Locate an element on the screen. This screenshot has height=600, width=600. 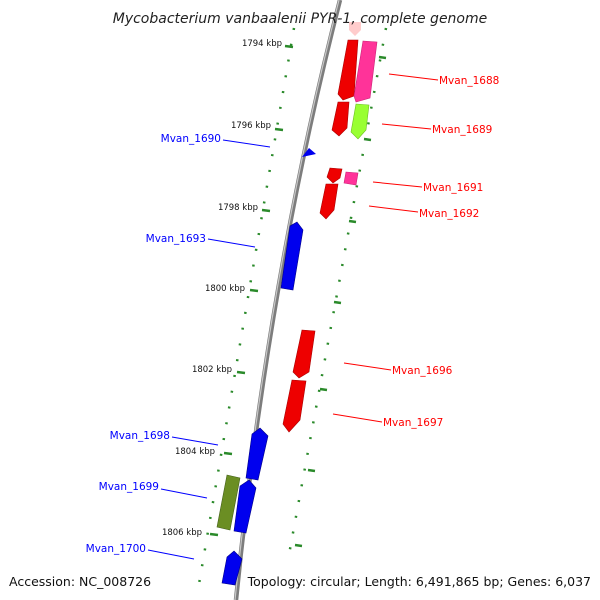
gene-label-mvan-1693: Mvan_1693 is located at coordinates (176, 239).